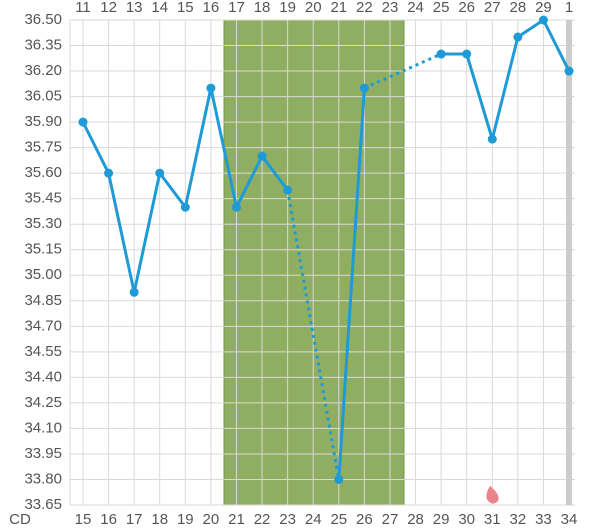 The width and height of the screenshot is (600, 532). I want to click on y-tick-label: 35.15, so click(43, 249).